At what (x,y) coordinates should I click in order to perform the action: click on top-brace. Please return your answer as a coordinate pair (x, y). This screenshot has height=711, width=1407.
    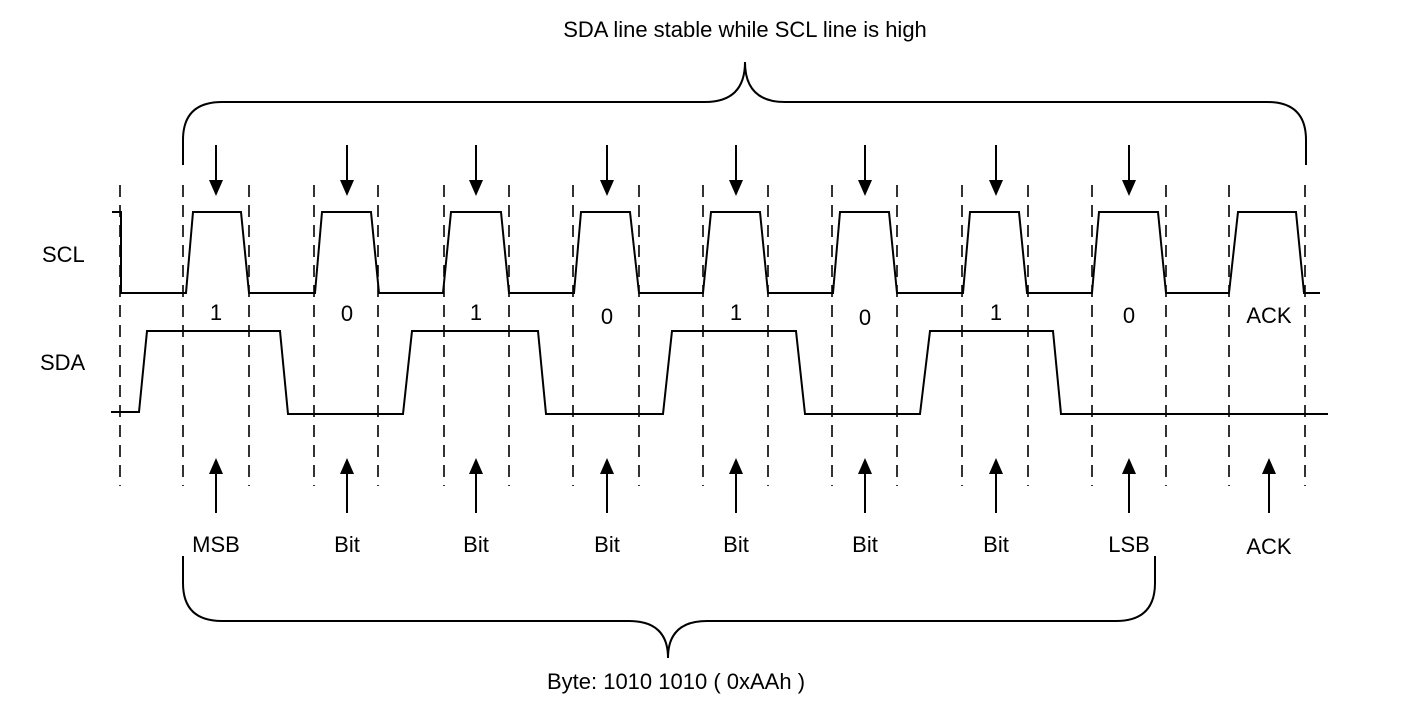
    Looking at the image, I should click on (744, 113).